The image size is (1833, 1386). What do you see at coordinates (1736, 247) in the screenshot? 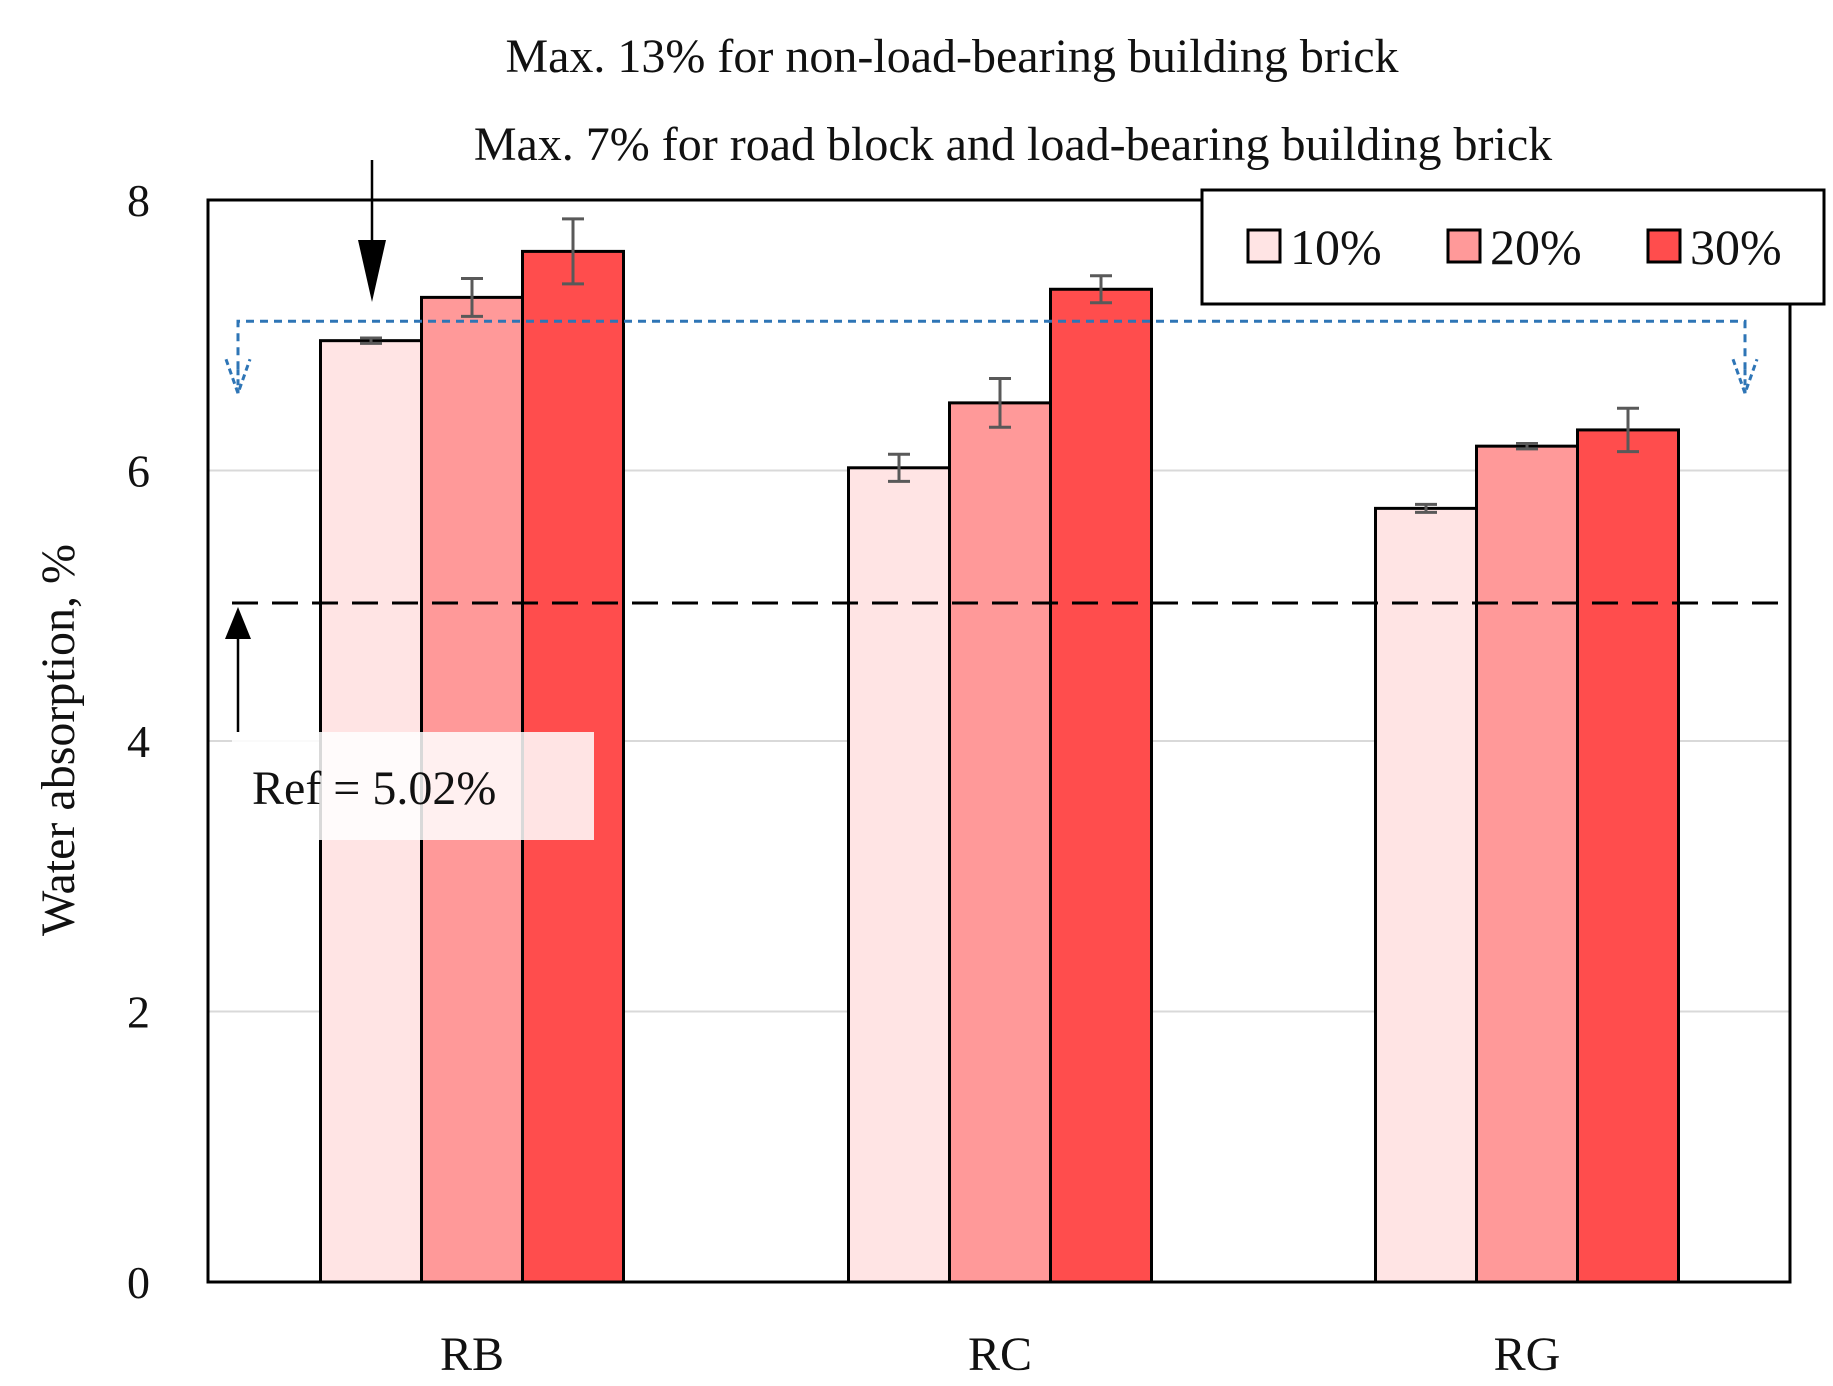
I see `legend-label: 30%` at bounding box center [1736, 247].